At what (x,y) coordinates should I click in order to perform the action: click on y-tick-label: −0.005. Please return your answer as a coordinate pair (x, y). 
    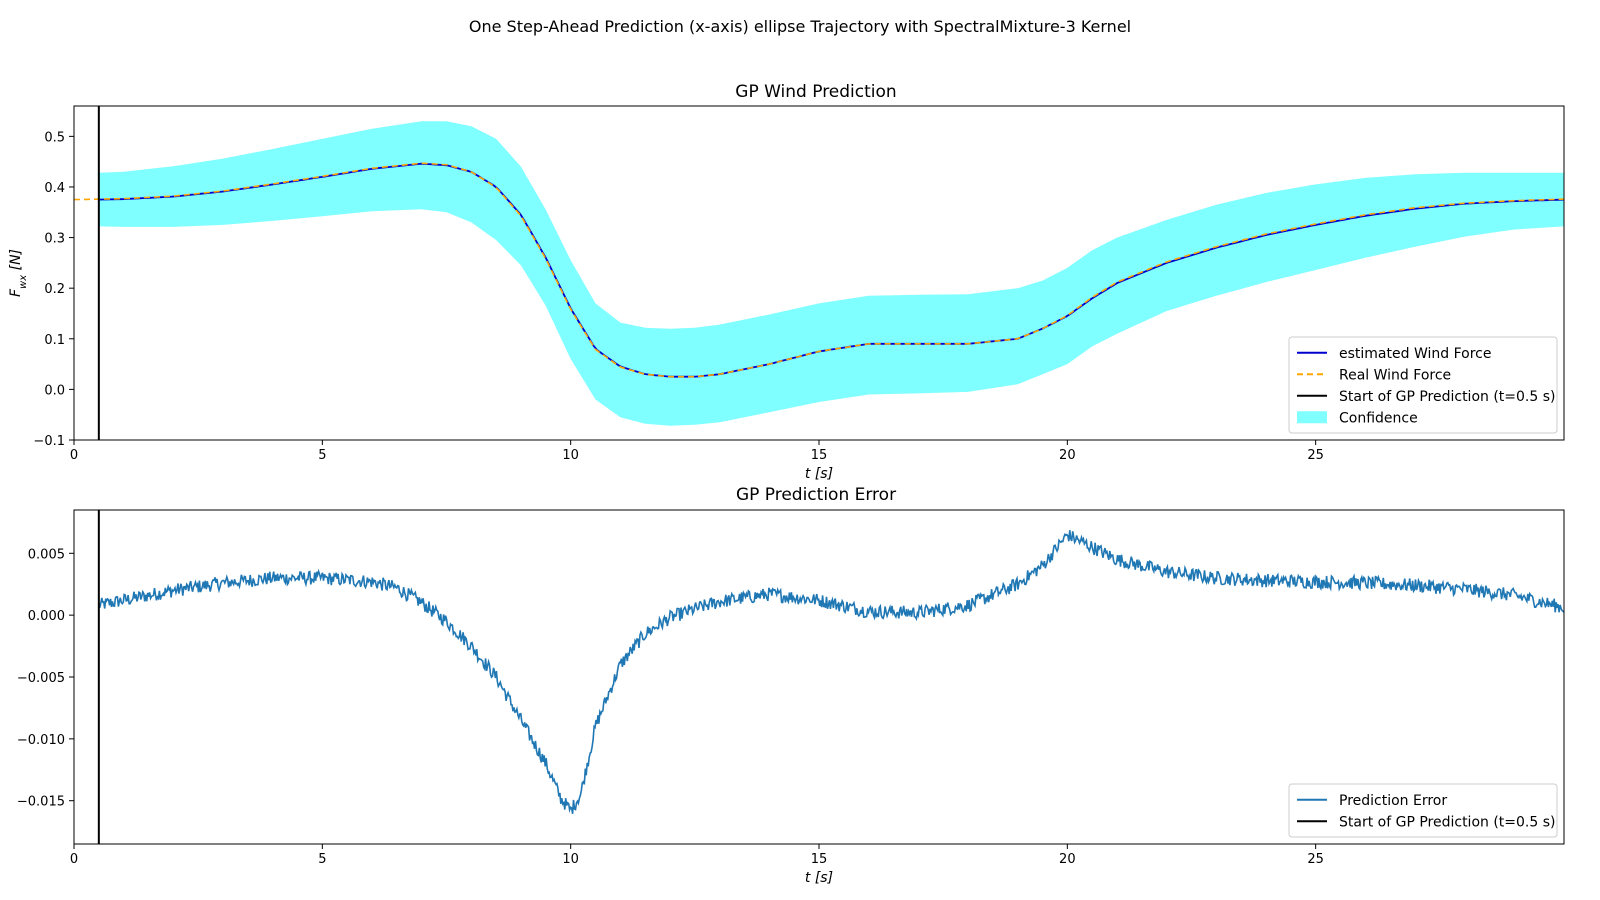
    Looking at the image, I should click on (41, 678).